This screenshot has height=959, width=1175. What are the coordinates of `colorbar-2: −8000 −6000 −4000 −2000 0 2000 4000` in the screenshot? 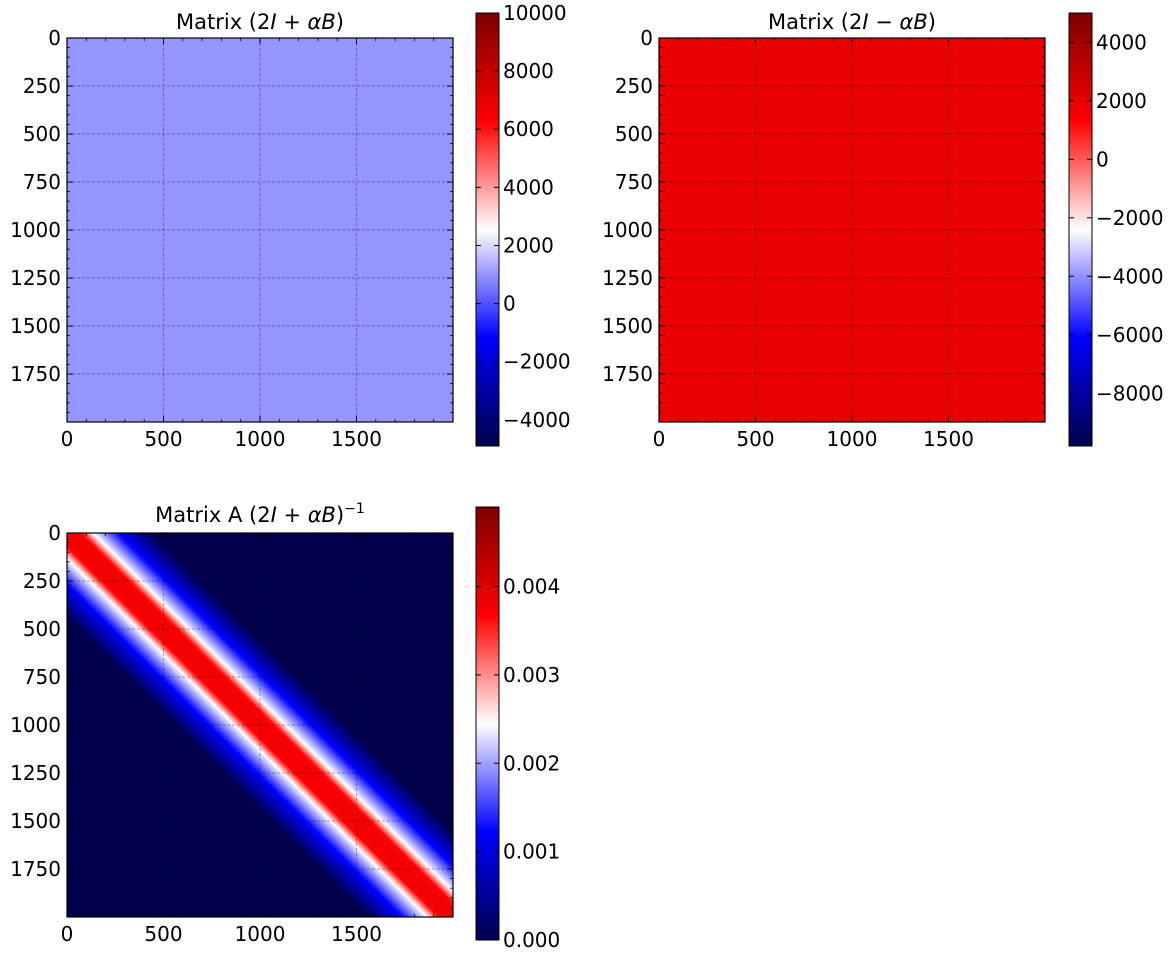 It's located at (1116, 229).